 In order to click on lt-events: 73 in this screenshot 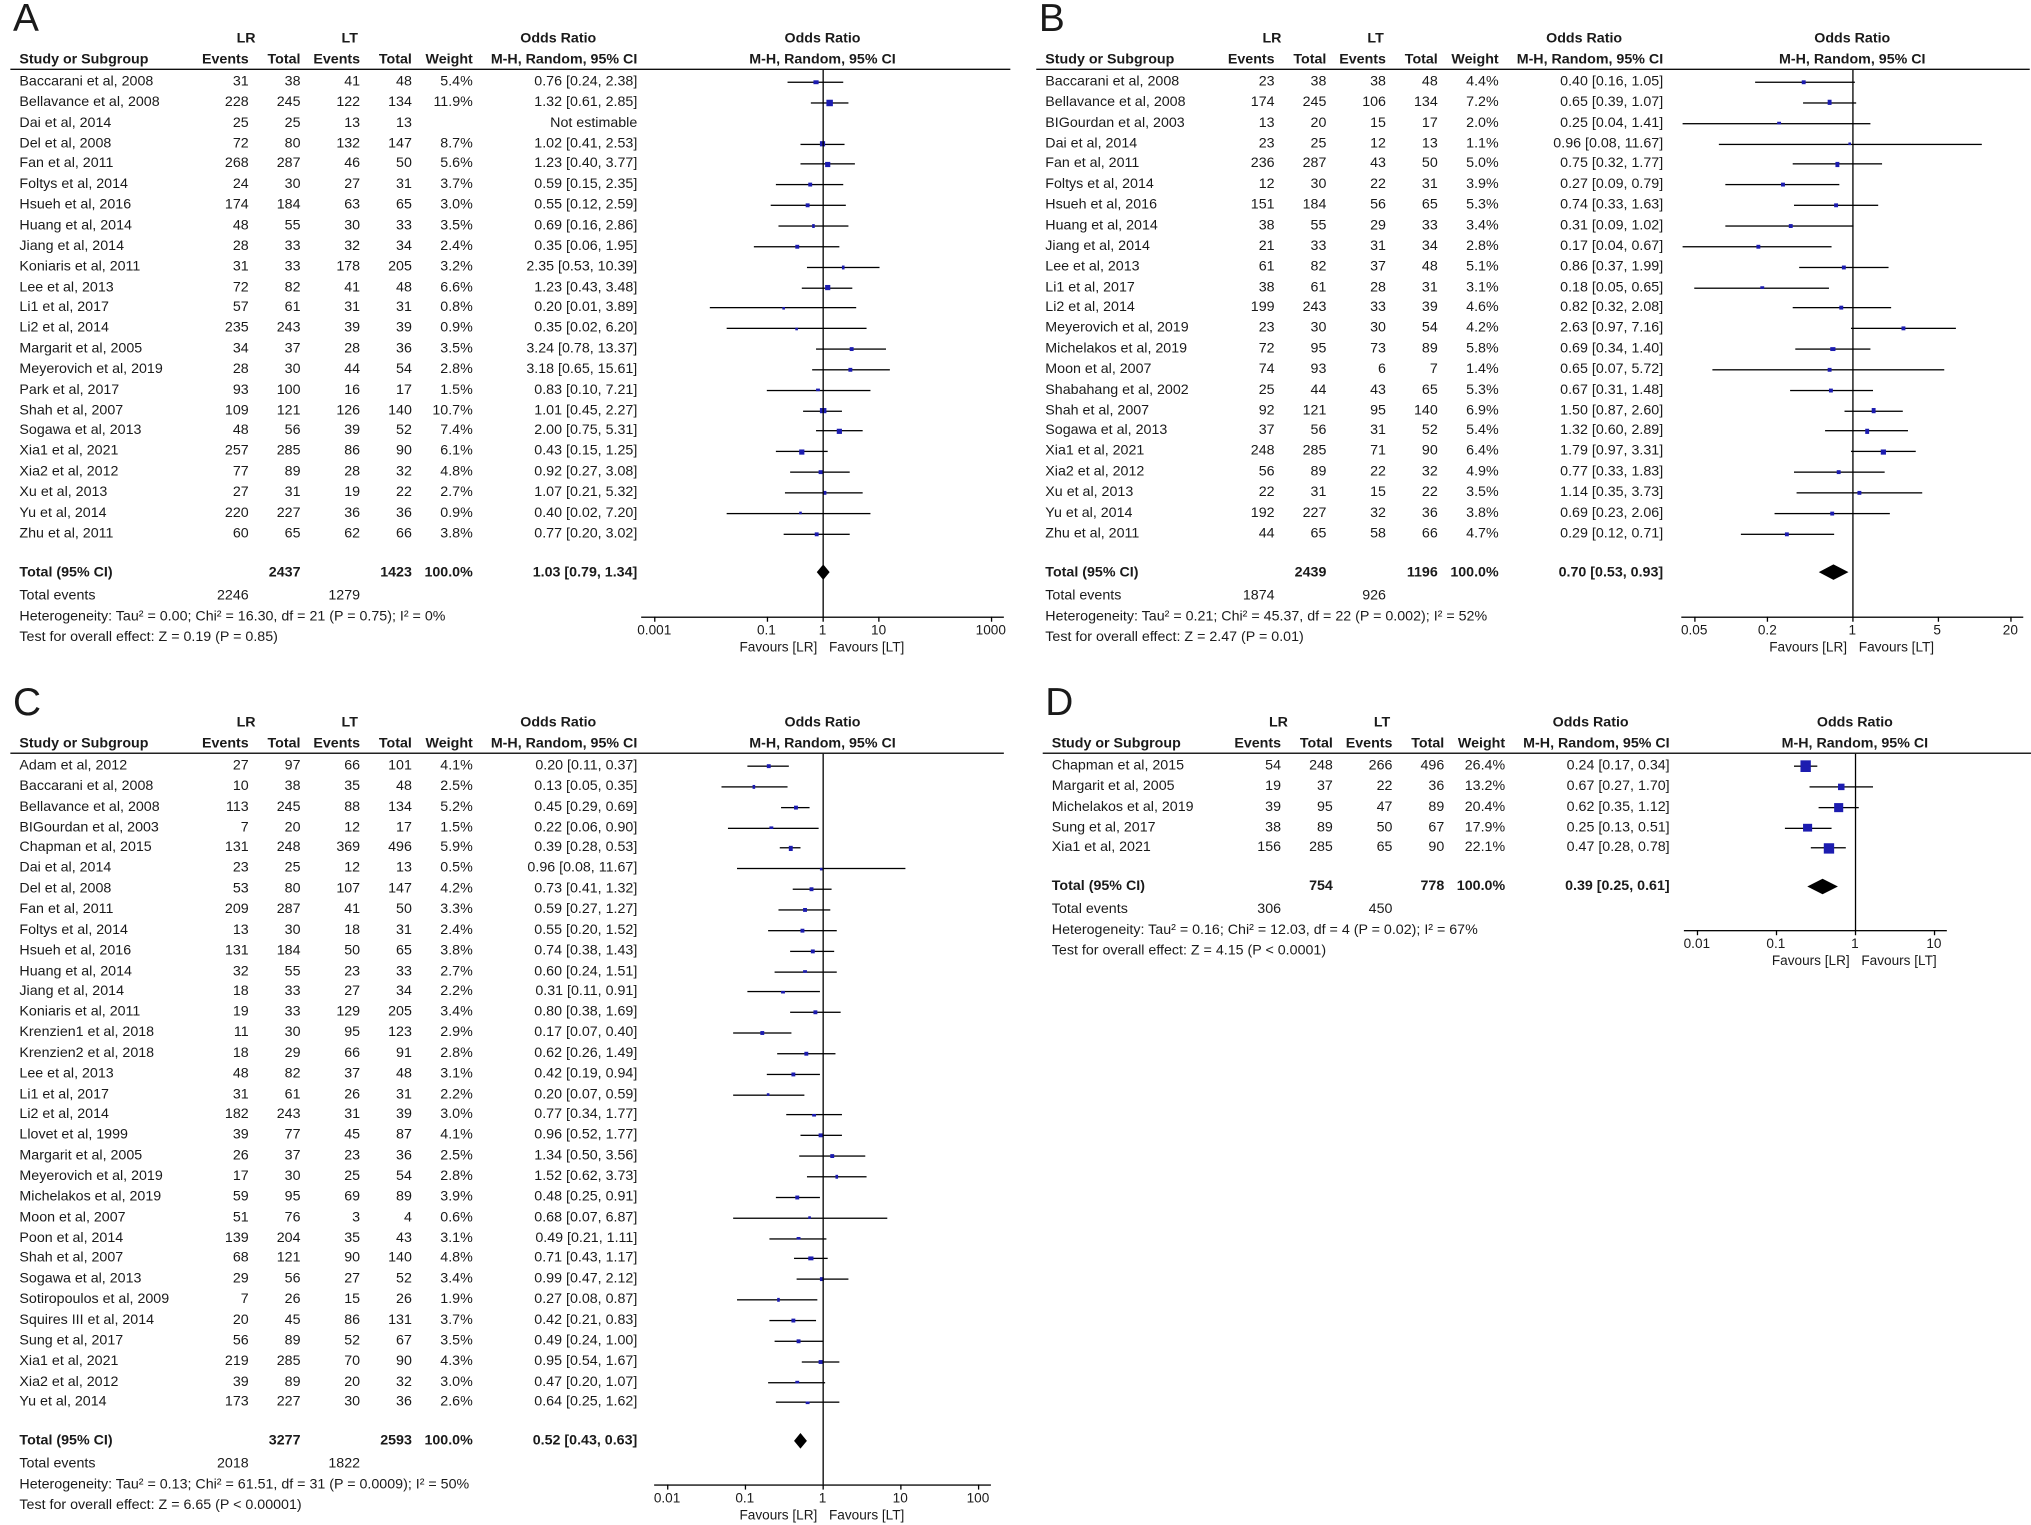, I will do `click(1378, 348)`.